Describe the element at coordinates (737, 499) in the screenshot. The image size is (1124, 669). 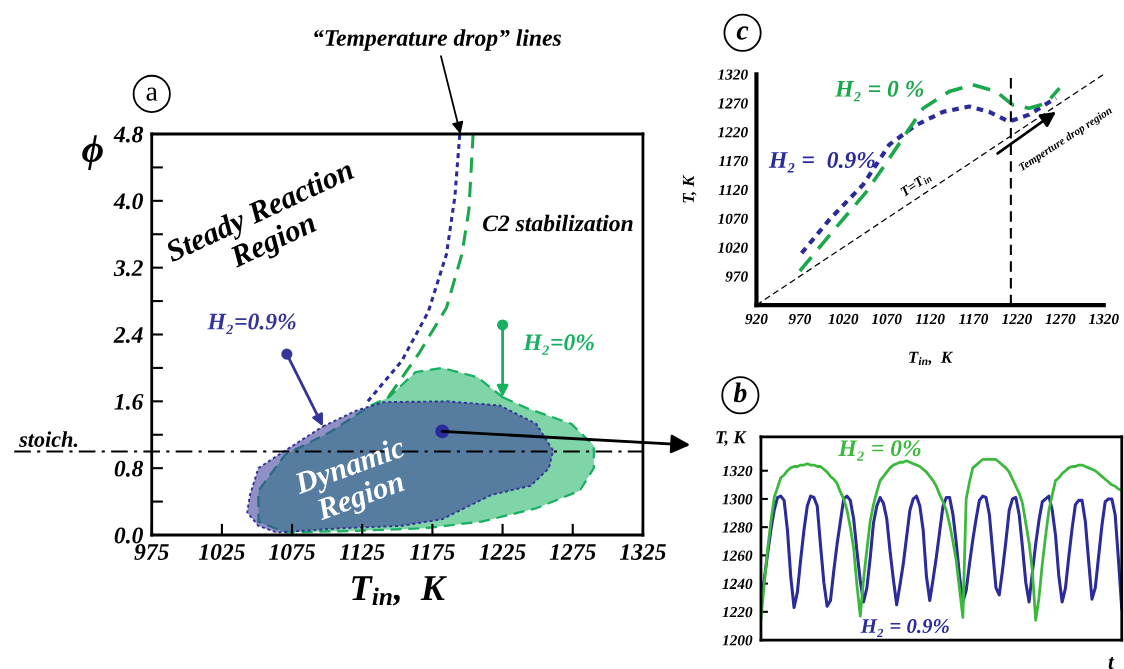
I see `y-tick-label: 1300` at that location.